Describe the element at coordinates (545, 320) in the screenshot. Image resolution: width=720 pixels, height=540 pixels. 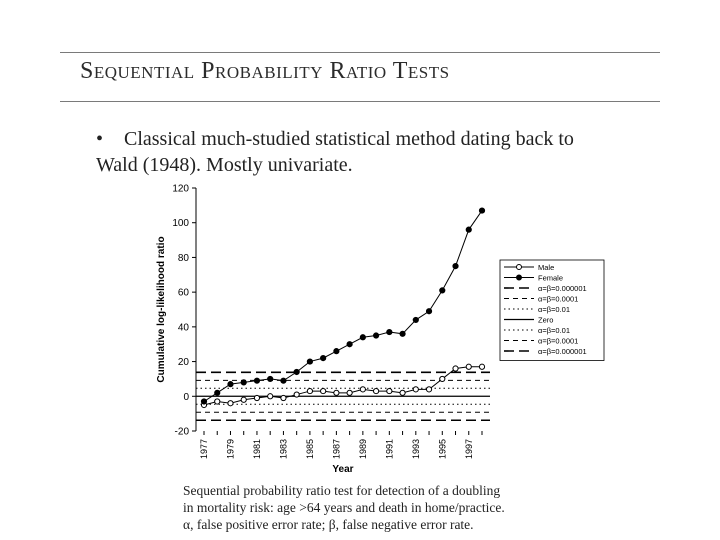
I see `legend-label: Zero` at that location.